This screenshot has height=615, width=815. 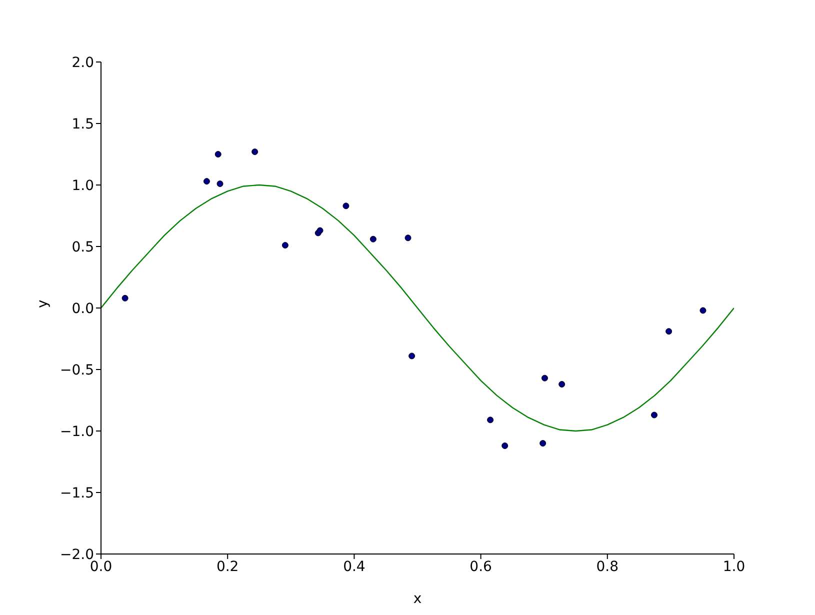 What do you see at coordinates (83, 186) in the screenshot?
I see `y-tick-label: 1.0` at bounding box center [83, 186].